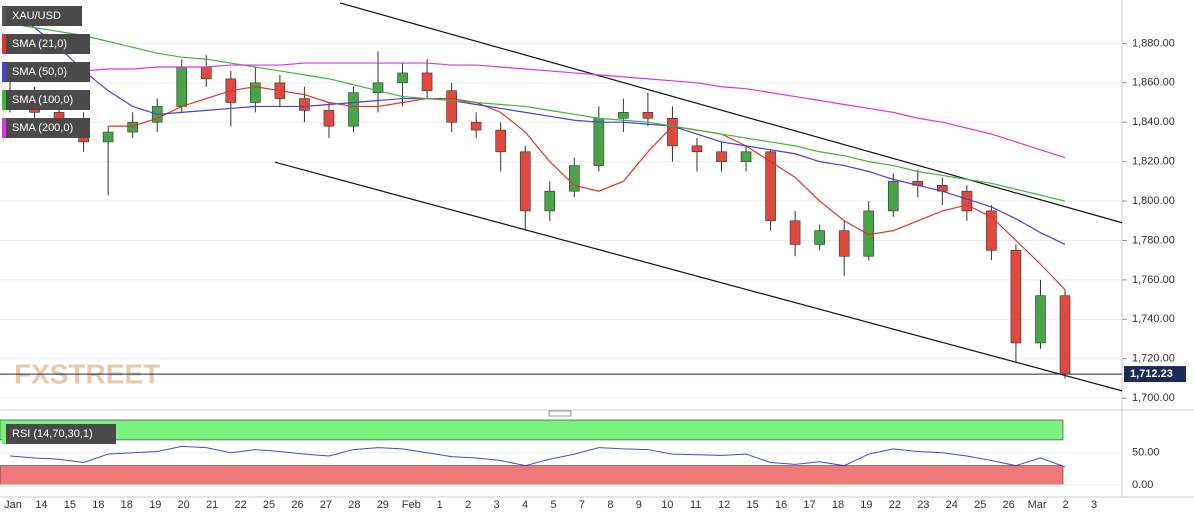 Image resolution: width=1194 pixels, height=518 pixels. I want to click on rsi-legend-box, so click(59, 434).